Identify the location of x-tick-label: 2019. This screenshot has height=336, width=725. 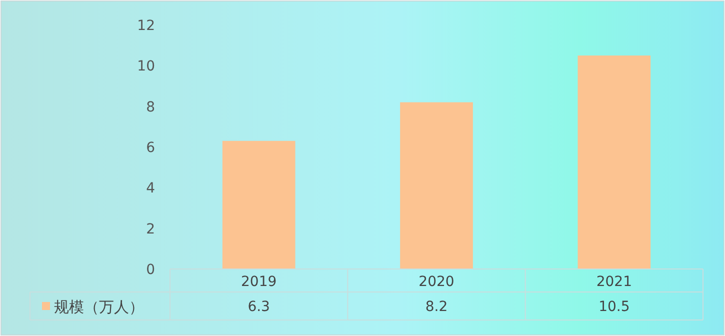
(259, 282).